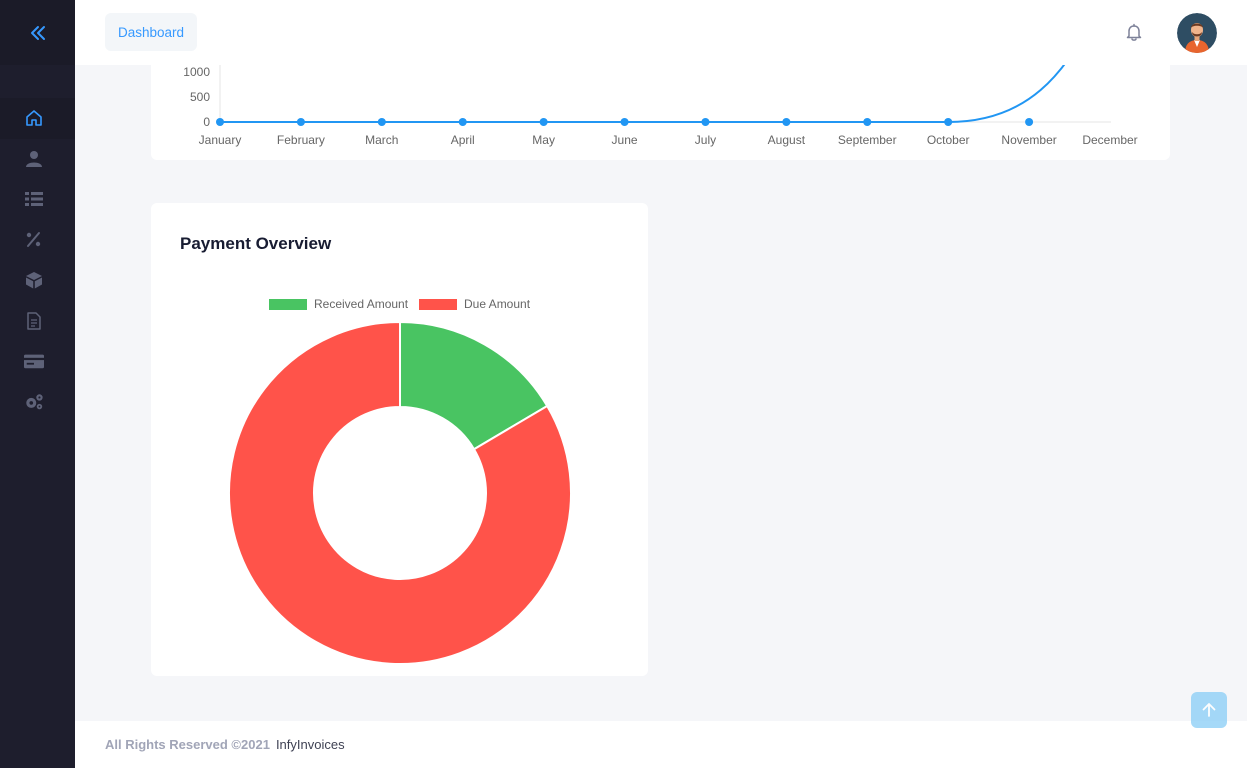 The height and width of the screenshot is (768, 1247). I want to click on sidebar, so click(37, 384).